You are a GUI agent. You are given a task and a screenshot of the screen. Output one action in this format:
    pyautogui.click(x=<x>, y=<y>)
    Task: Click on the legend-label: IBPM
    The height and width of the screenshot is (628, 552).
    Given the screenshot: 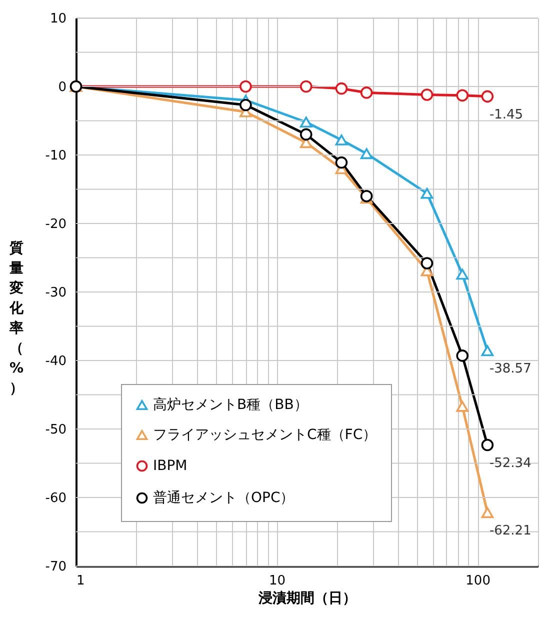 What is the action you would take?
    pyautogui.click(x=170, y=466)
    